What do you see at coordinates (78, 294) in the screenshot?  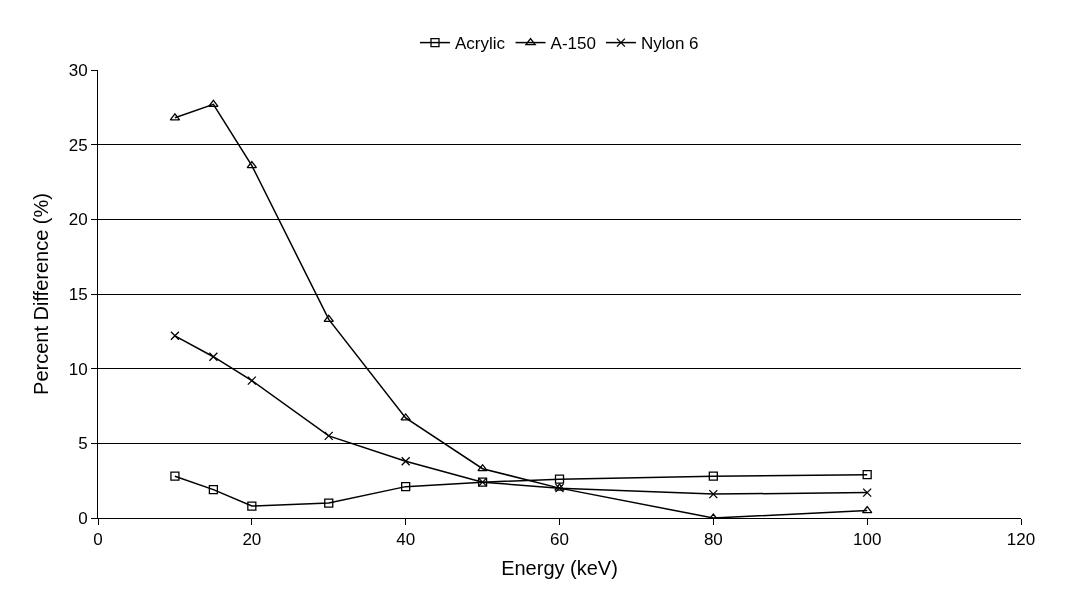 I see `y-tick-label: 15` at bounding box center [78, 294].